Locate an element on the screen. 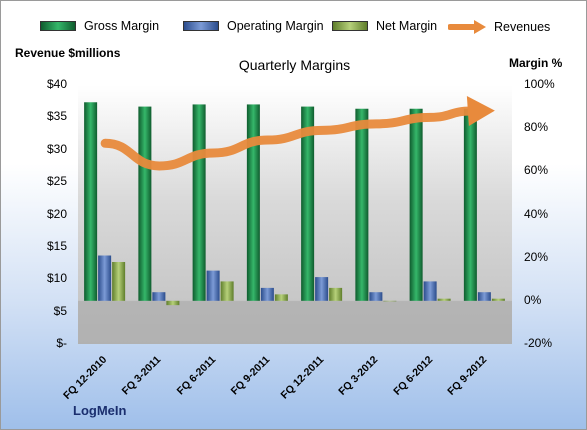  legend-swatch-operating is located at coordinates (201, 26).